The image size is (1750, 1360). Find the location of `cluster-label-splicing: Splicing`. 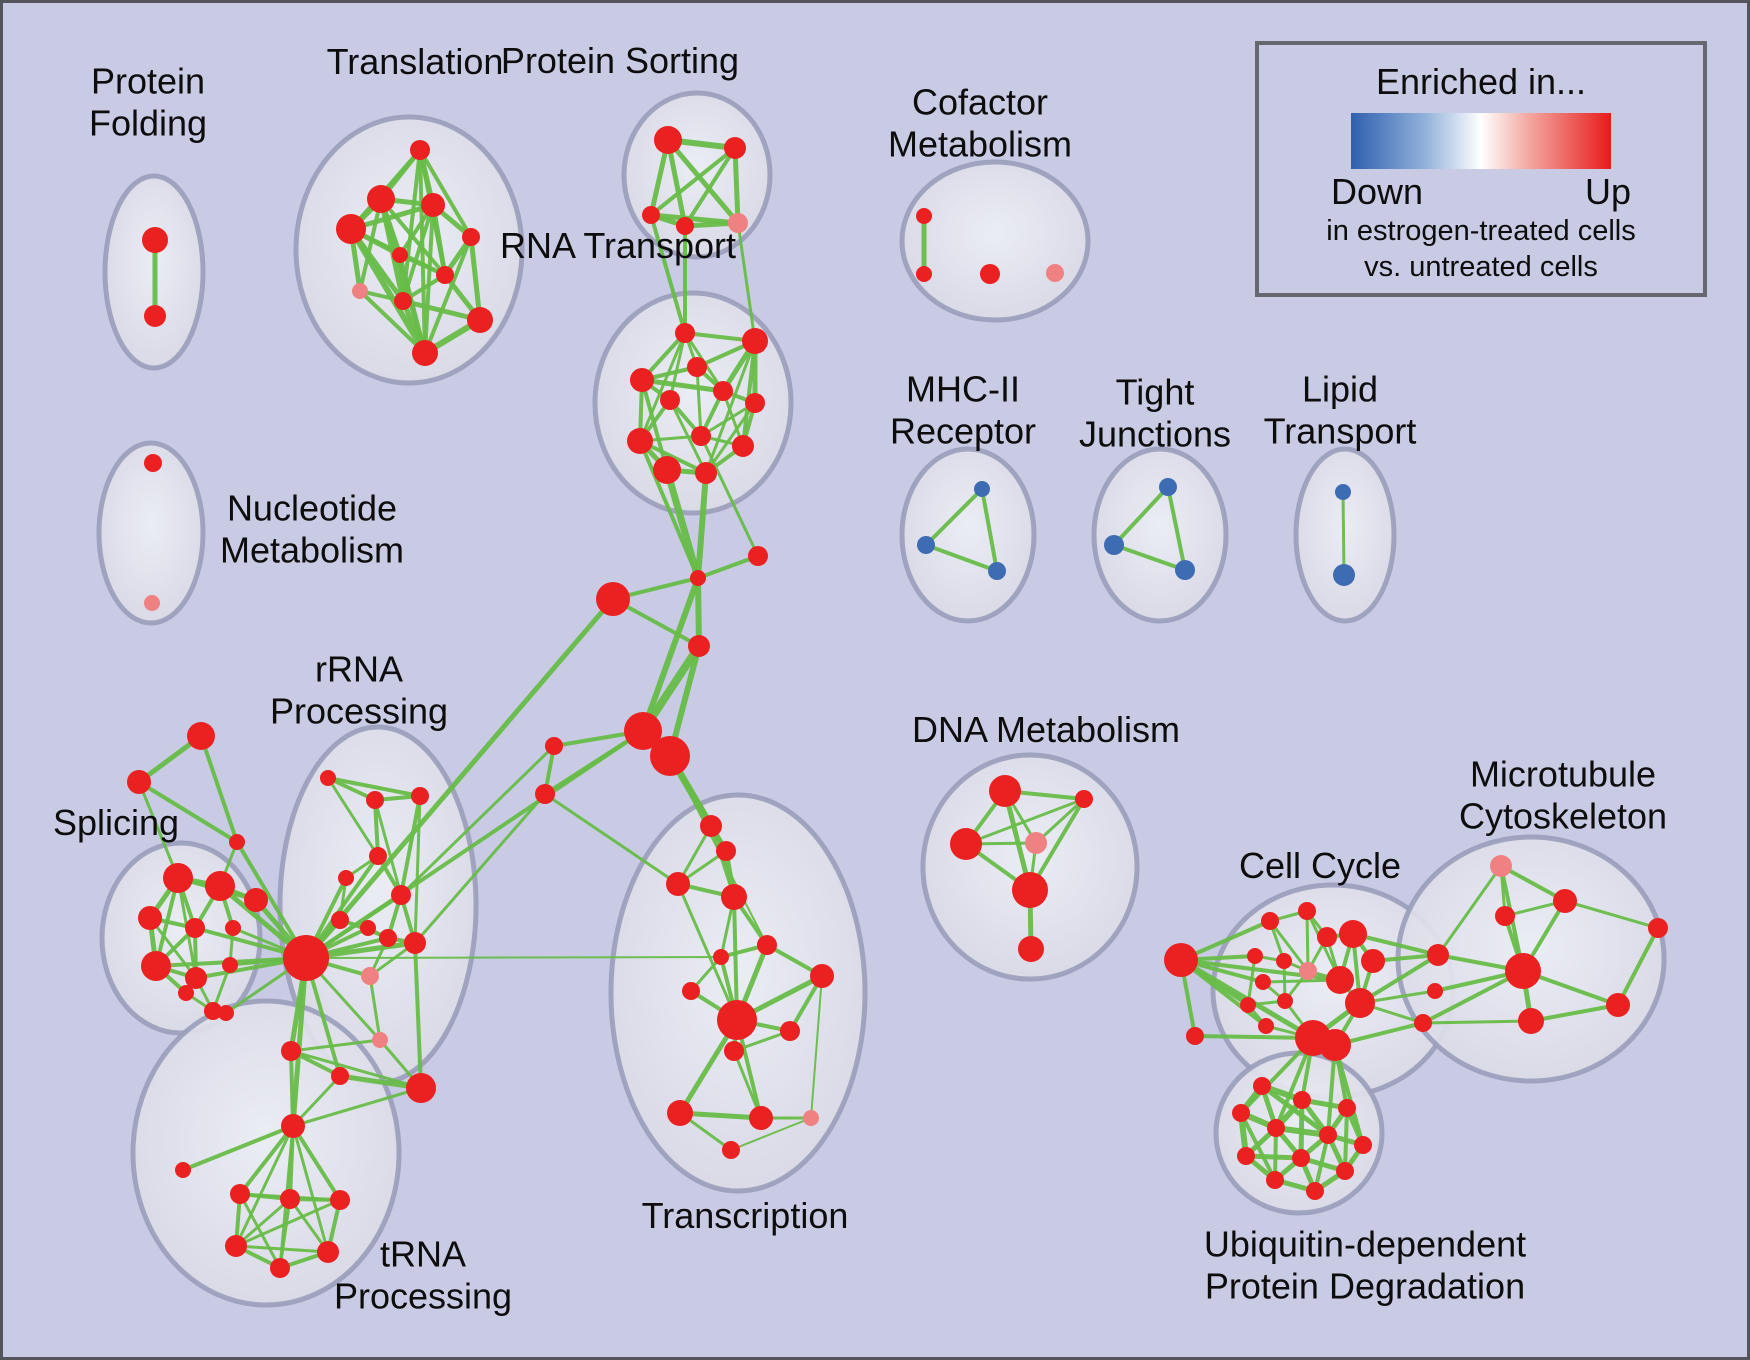

cluster-label-splicing: Splicing is located at coordinates (116, 823).